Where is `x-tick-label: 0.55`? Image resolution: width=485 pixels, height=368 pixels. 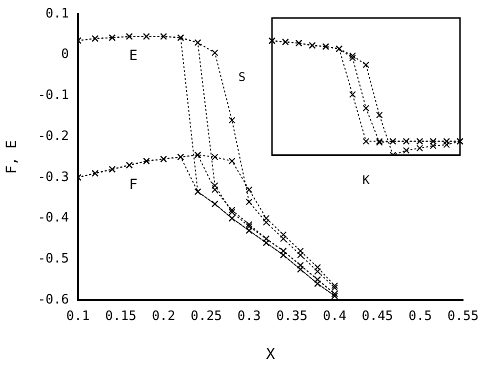
x-tick-label: 0.55 is located at coordinates (463, 316).